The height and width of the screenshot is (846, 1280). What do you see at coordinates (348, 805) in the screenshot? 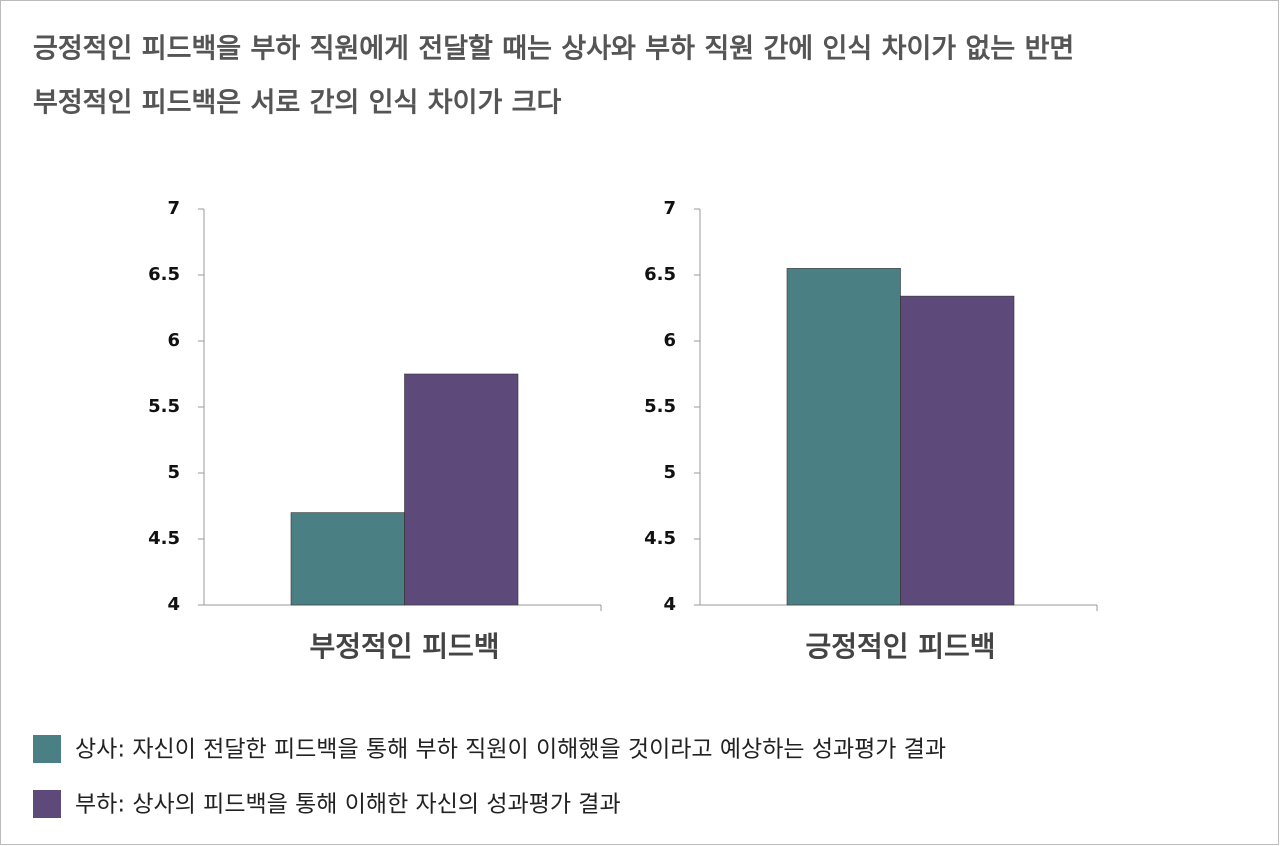
I see `legend-label: 부하: 상사의 피드백을 통해 이해한 자신의 성과평가 결과` at bounding box center [348, 805].